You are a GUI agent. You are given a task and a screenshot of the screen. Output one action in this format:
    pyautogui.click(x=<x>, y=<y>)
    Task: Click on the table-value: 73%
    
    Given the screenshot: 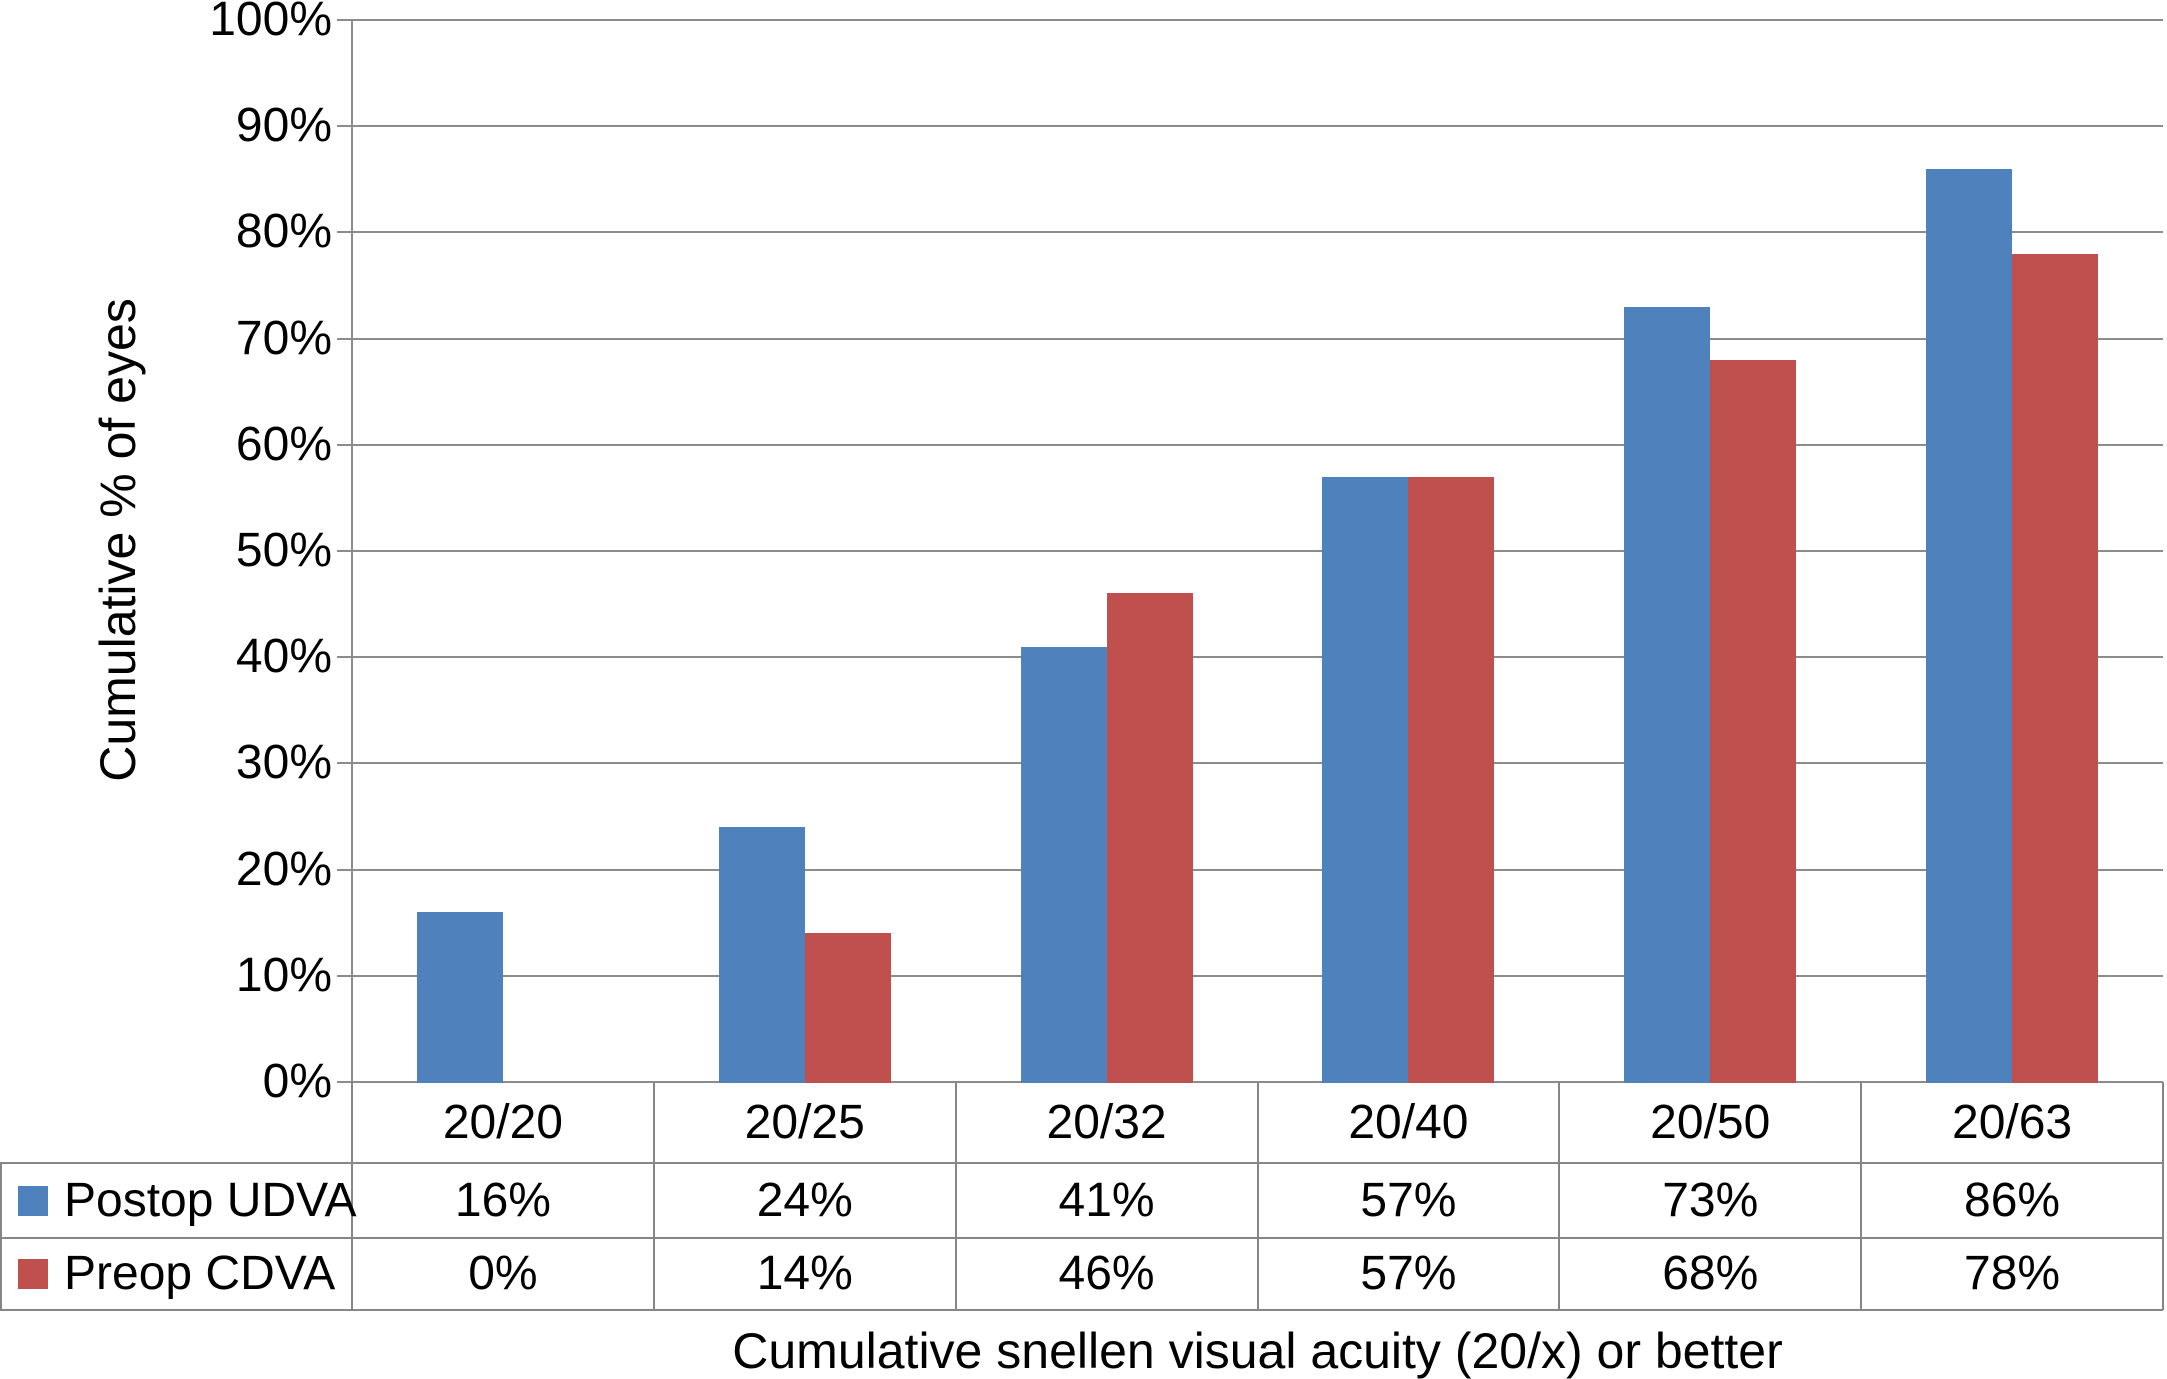 What is the action you would take?
    pyautogui.click(x=1710, y=1200)
    